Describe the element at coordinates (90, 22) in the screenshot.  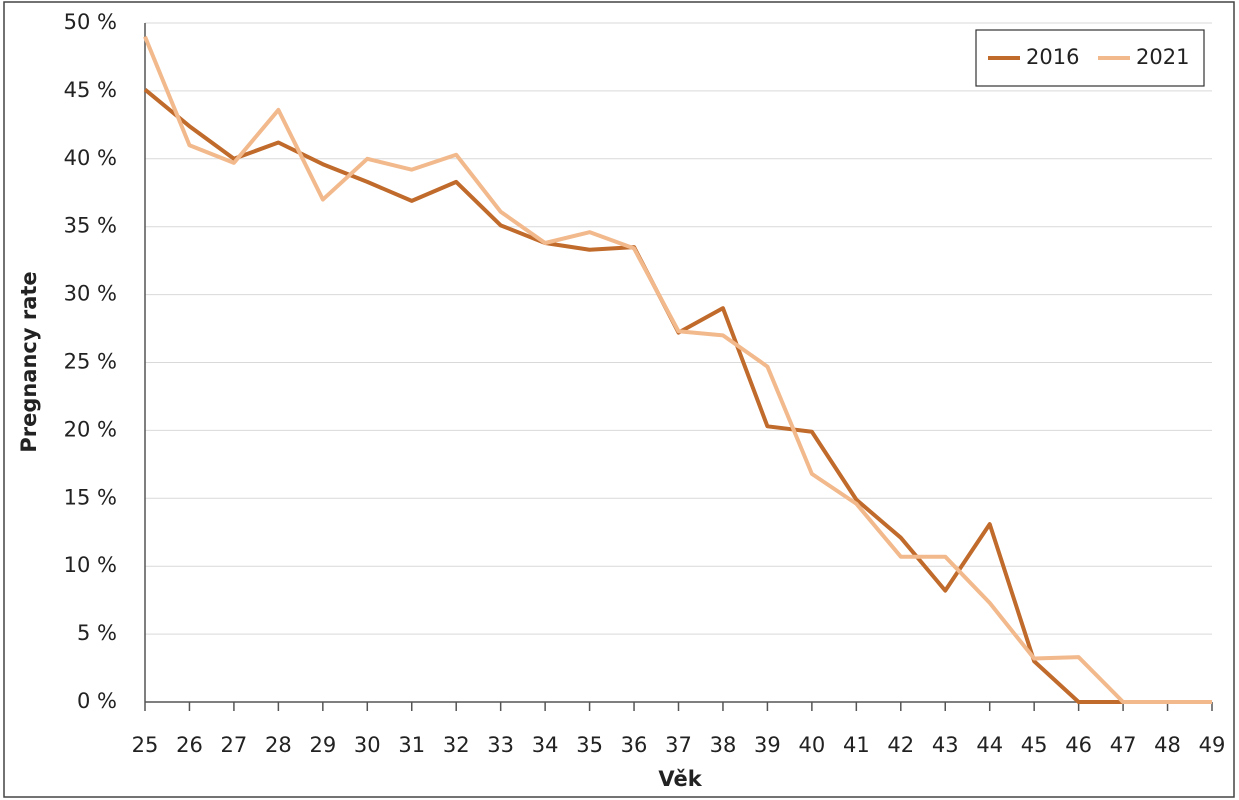
I see `y-tick-label: 50 %` at that location.